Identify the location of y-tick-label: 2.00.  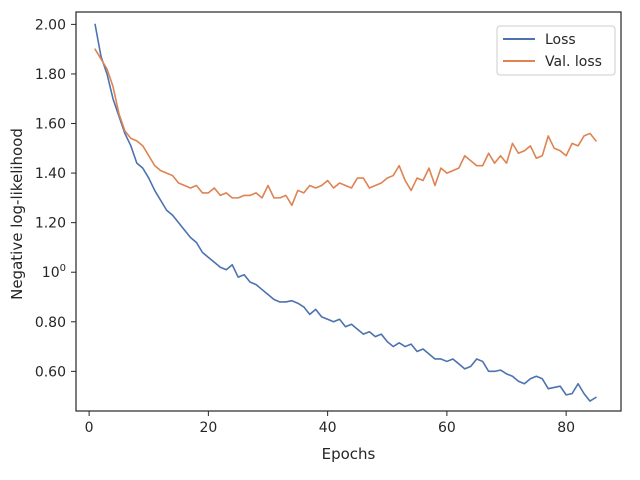
(50, 25).